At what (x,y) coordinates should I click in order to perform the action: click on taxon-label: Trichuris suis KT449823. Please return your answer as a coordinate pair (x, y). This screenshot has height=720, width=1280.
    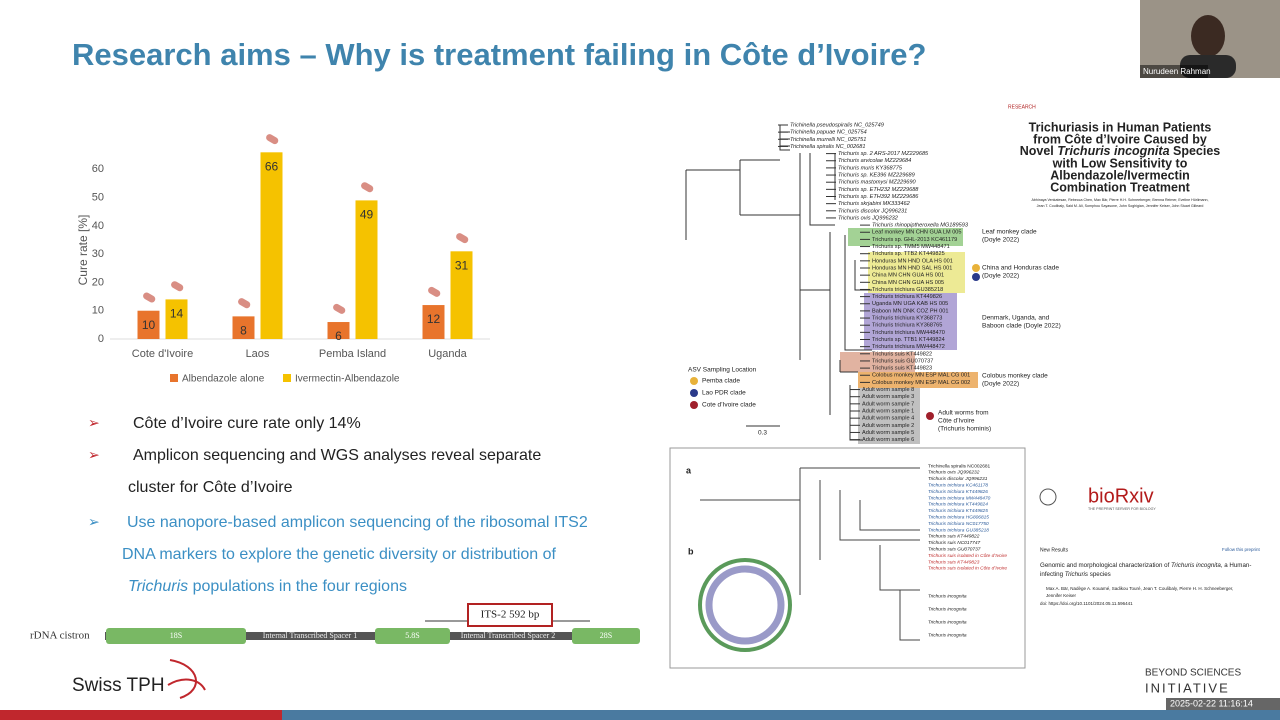
    Looking at the image, I should click on (902, 369).